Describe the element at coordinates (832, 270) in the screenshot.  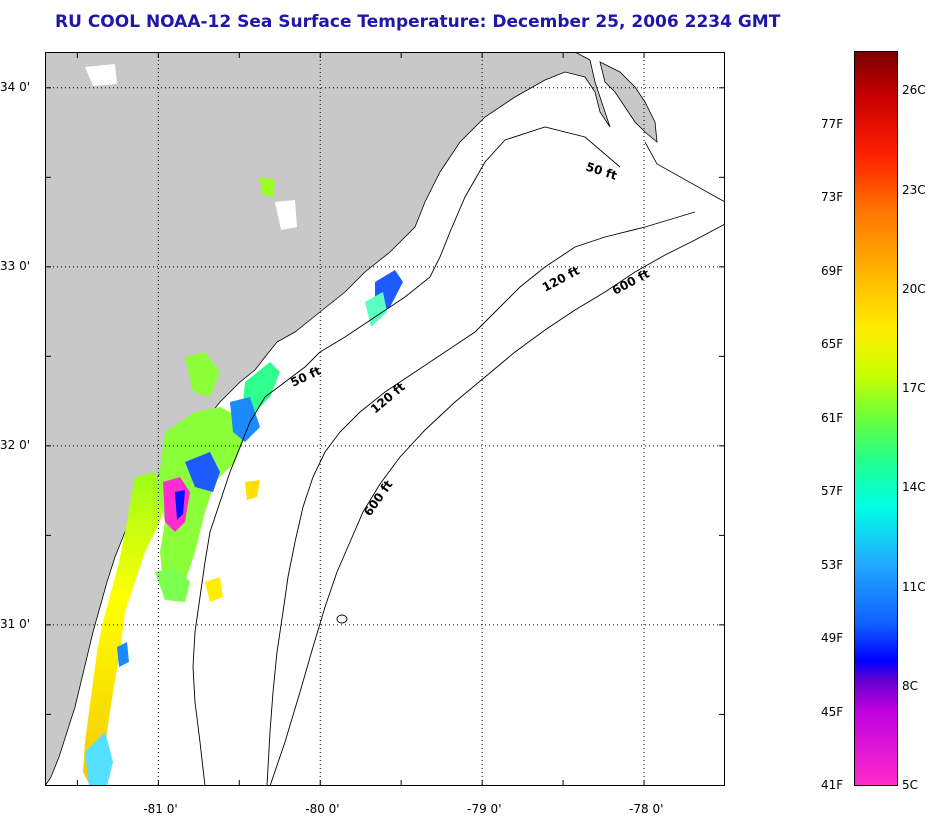
I see `fahrenheit-label: 69F` at that location.